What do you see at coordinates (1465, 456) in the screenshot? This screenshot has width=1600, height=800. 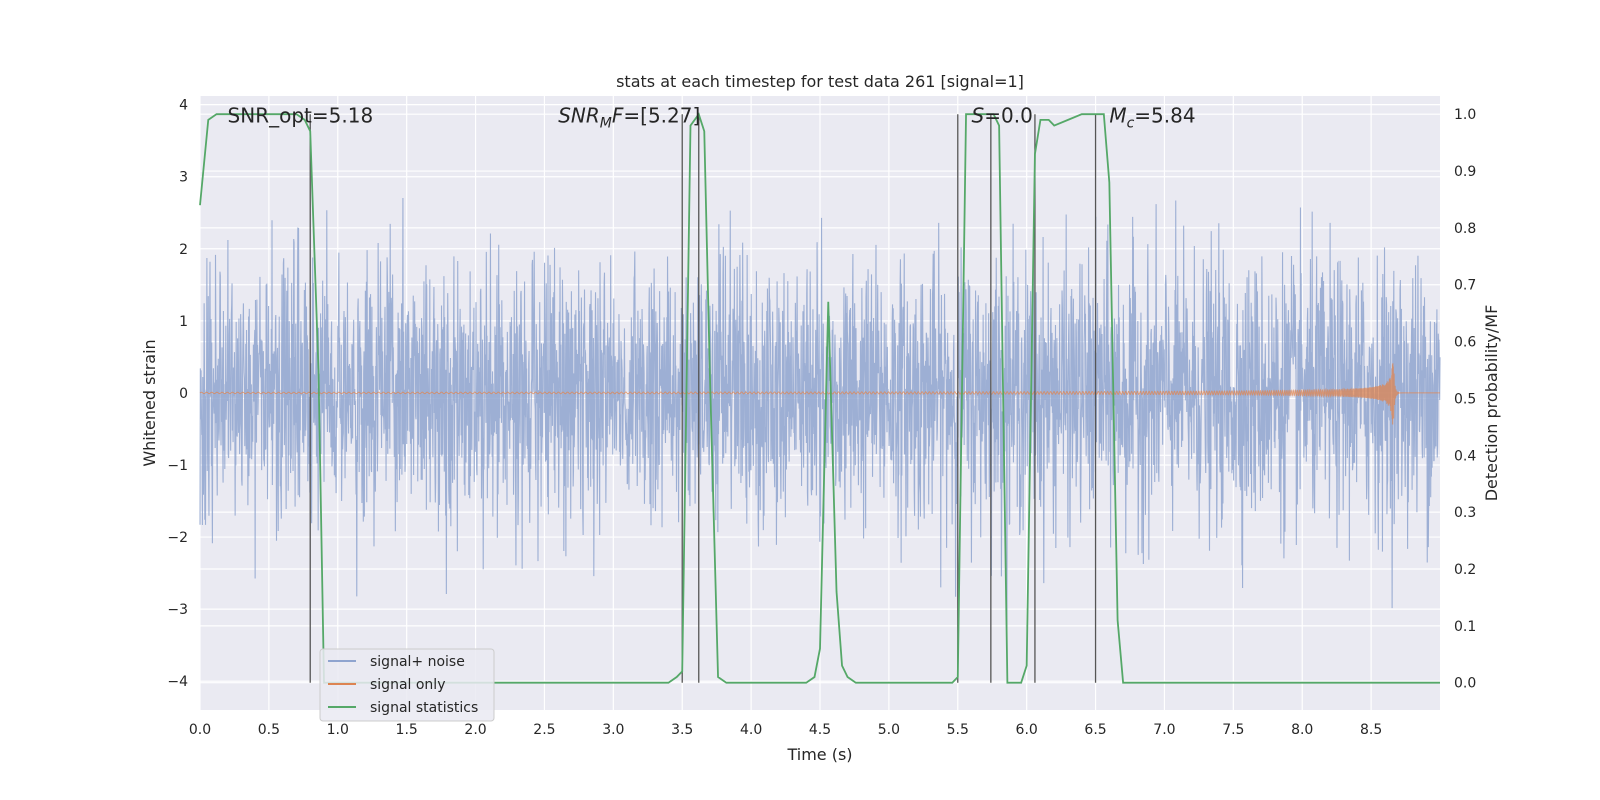 I see `y-right-tick-label: 0.4` at bounding box center [1465, 456].